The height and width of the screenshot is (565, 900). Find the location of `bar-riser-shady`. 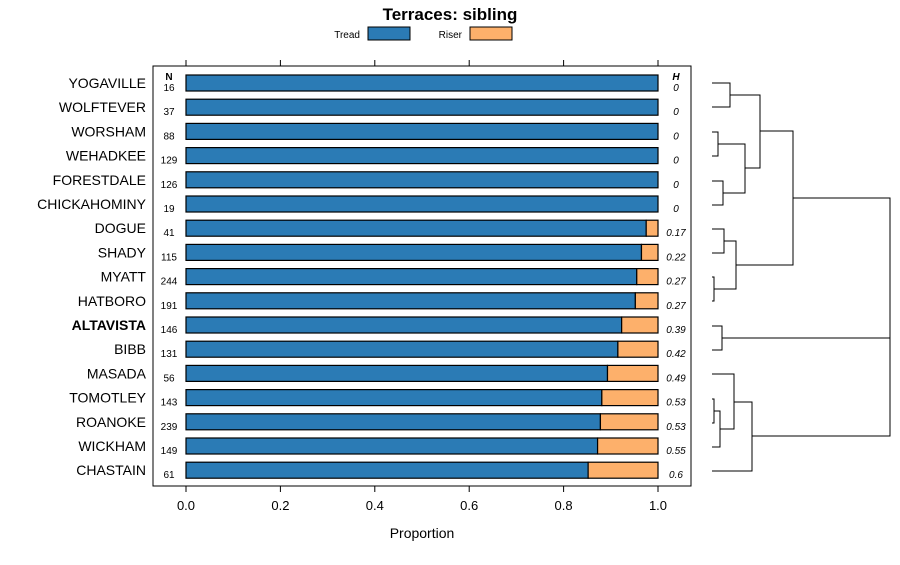

bar-riser-shady is located at coordinates (649, 252).